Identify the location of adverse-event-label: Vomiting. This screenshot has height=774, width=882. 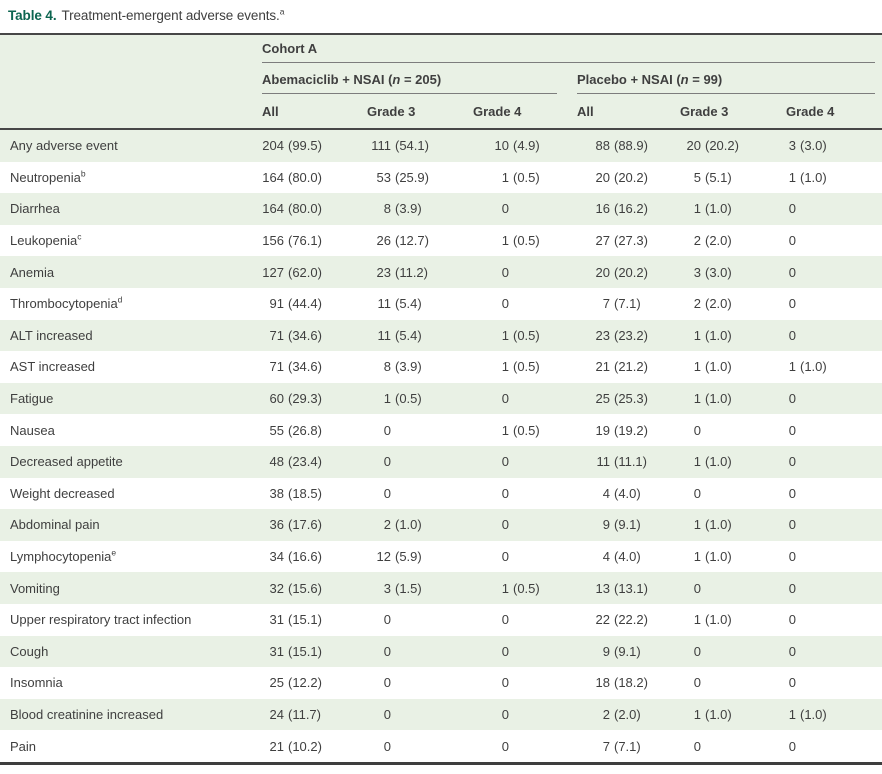
(131, 588).